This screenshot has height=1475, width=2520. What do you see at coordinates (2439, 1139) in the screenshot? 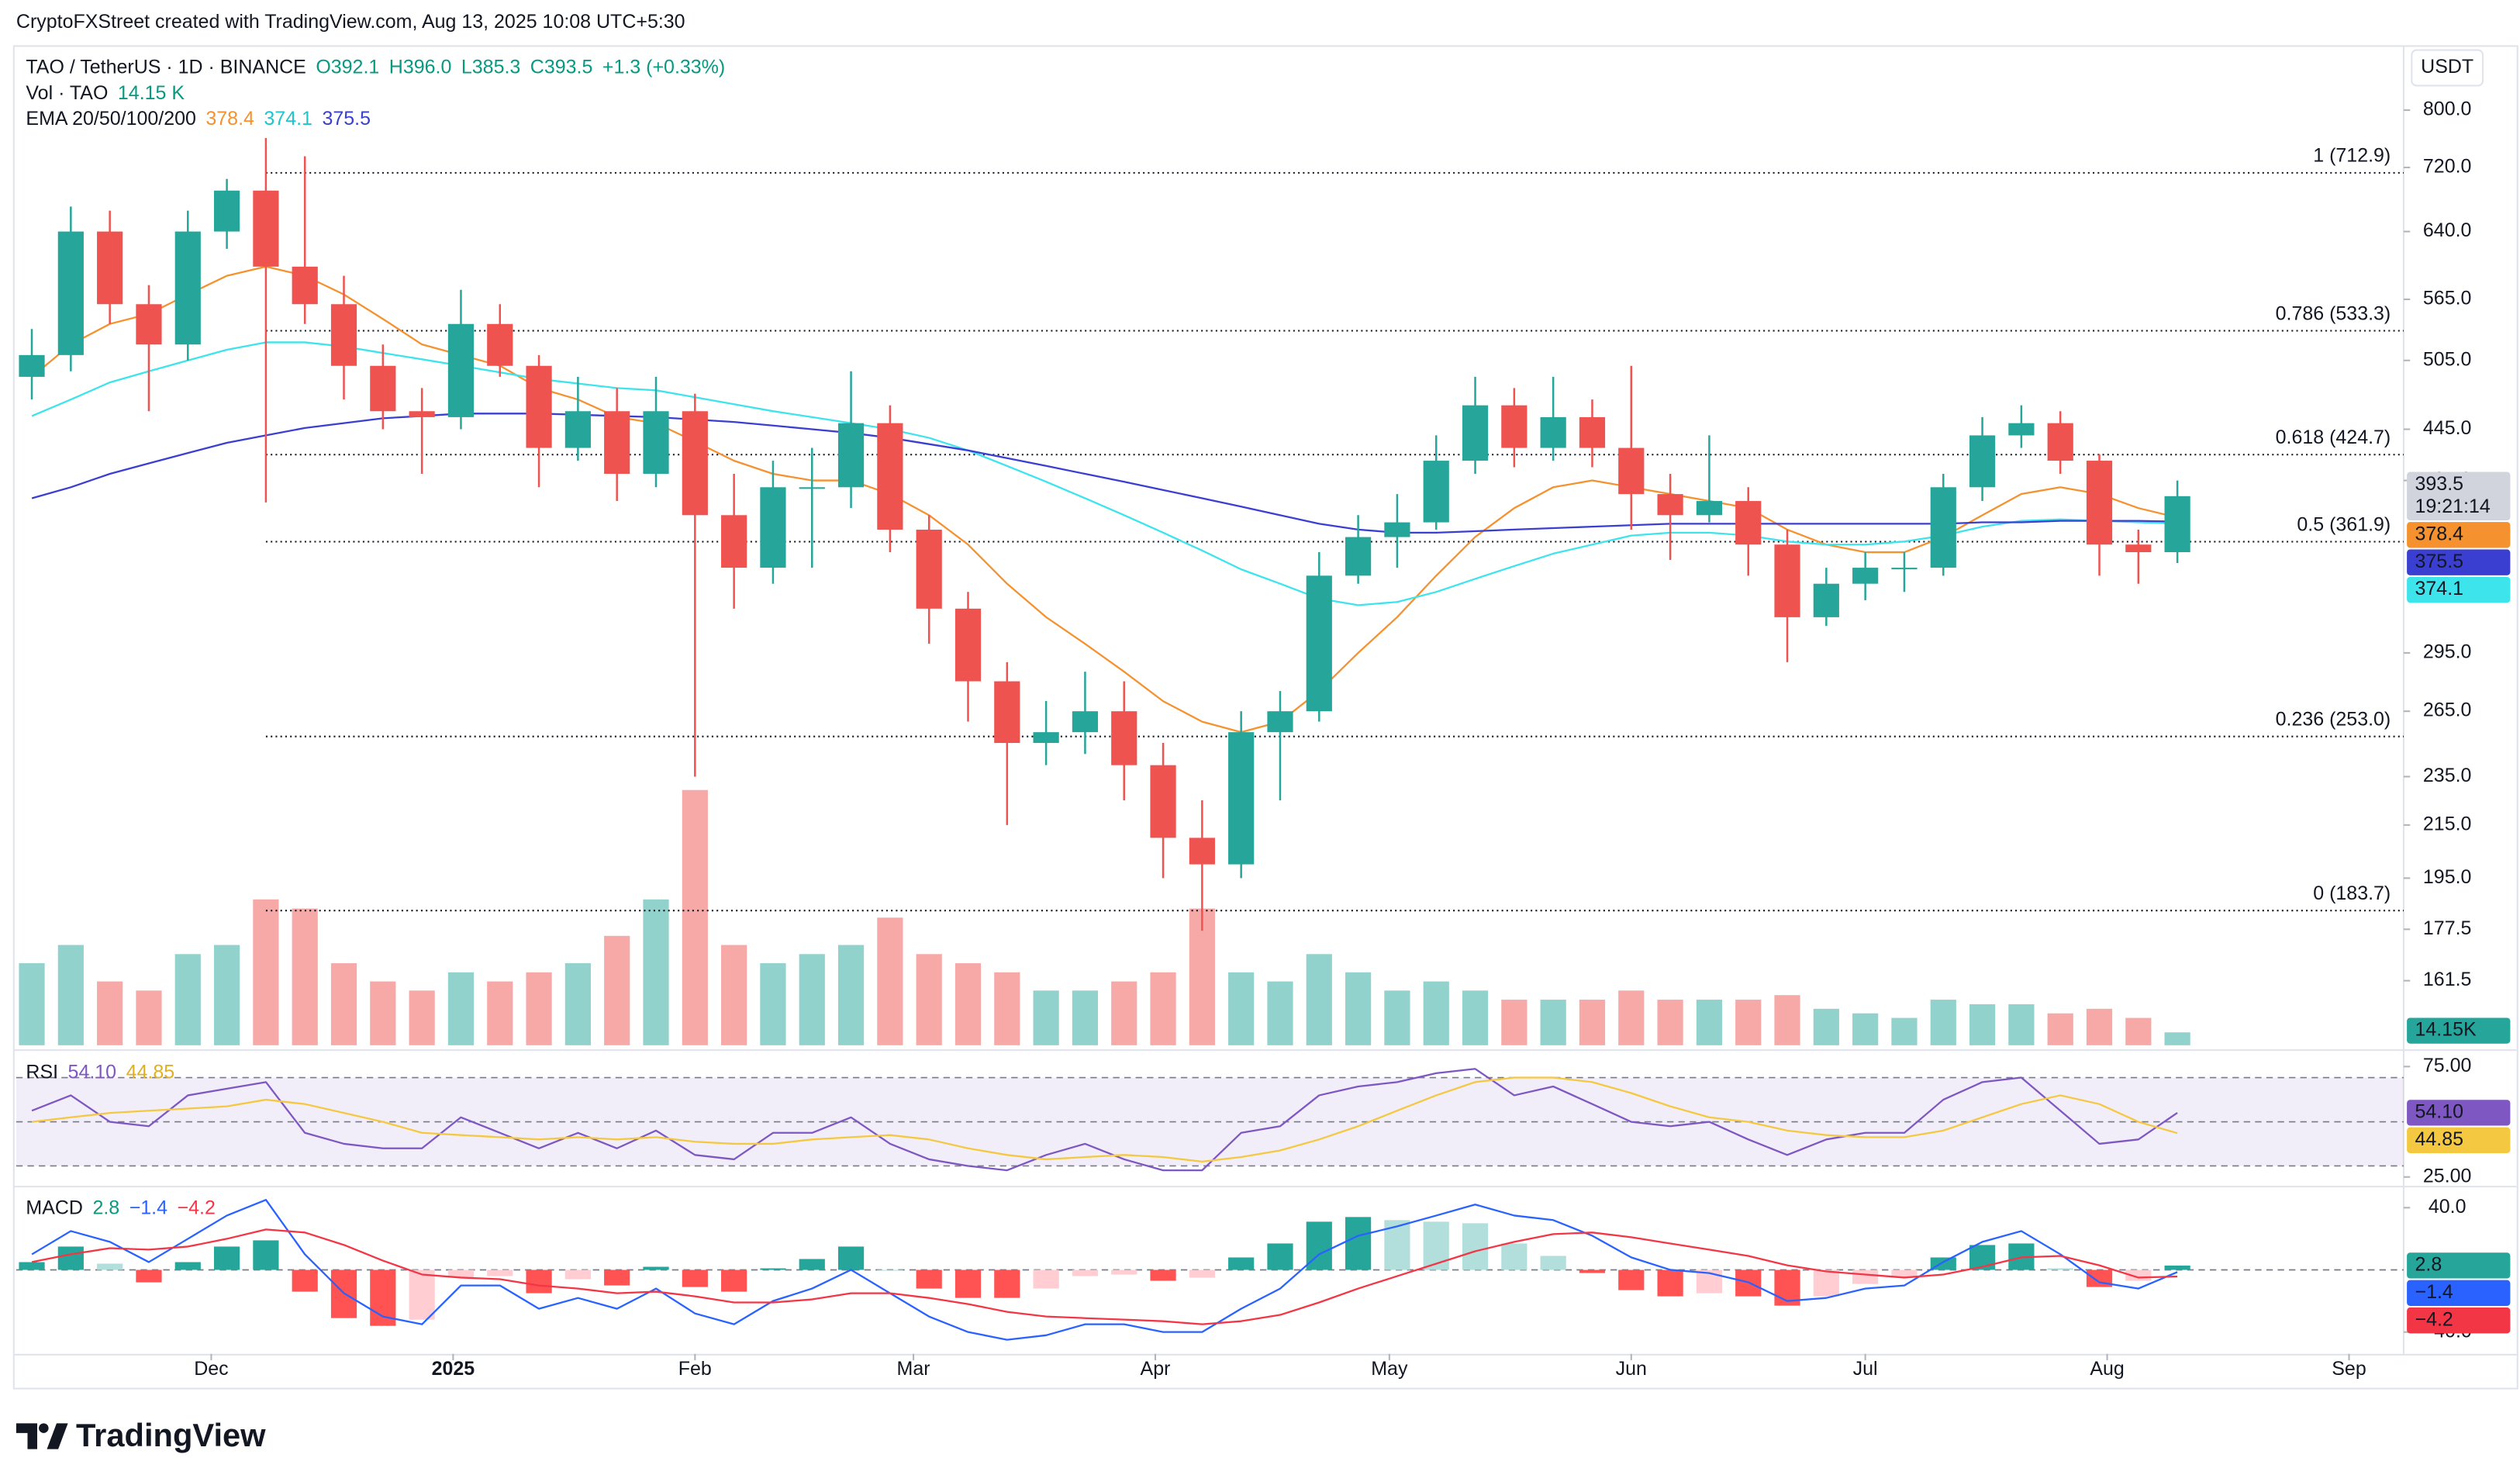
I see `axis-badge-label: 44.85` at bounding box center [2439, 1139].